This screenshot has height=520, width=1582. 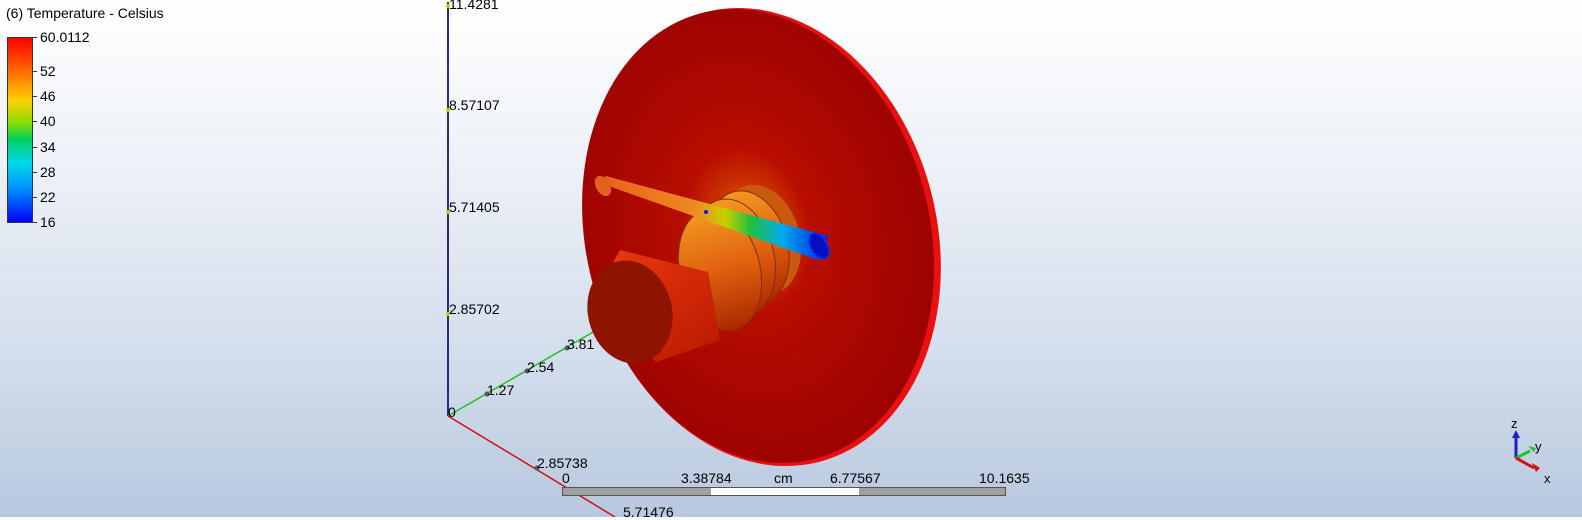 I want to click on legend-label: 40, so click(x=48, y=121).